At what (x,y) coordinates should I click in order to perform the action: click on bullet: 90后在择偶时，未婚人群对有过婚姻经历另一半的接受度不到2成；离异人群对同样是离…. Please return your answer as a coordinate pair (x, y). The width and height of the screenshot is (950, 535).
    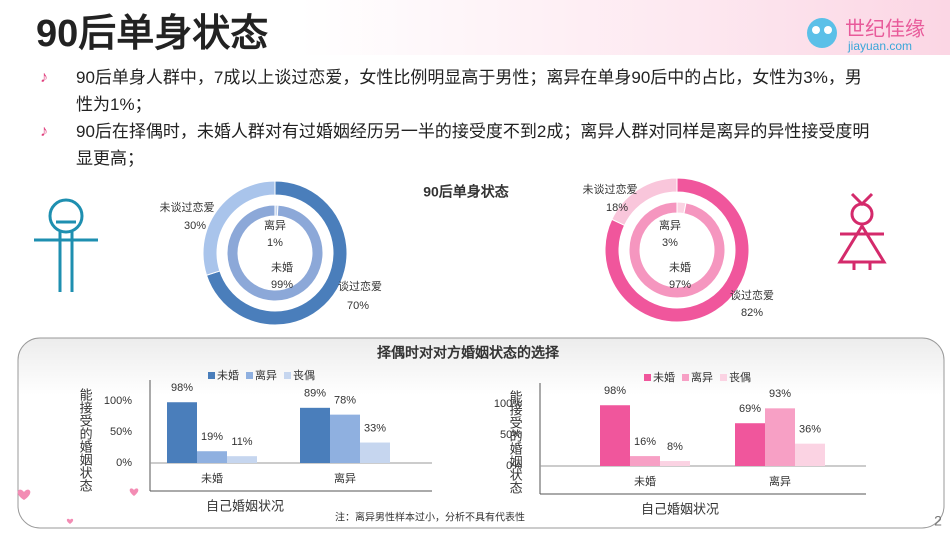
    Looking at the image, I should click on (455, 145).